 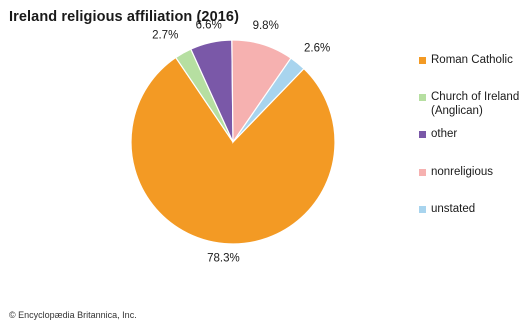 What do you see at coordinates (472, 60) in the screenshot?
I see `legend-label-roman-catholic: Roman Catholic` at bounding box center [472, 60].